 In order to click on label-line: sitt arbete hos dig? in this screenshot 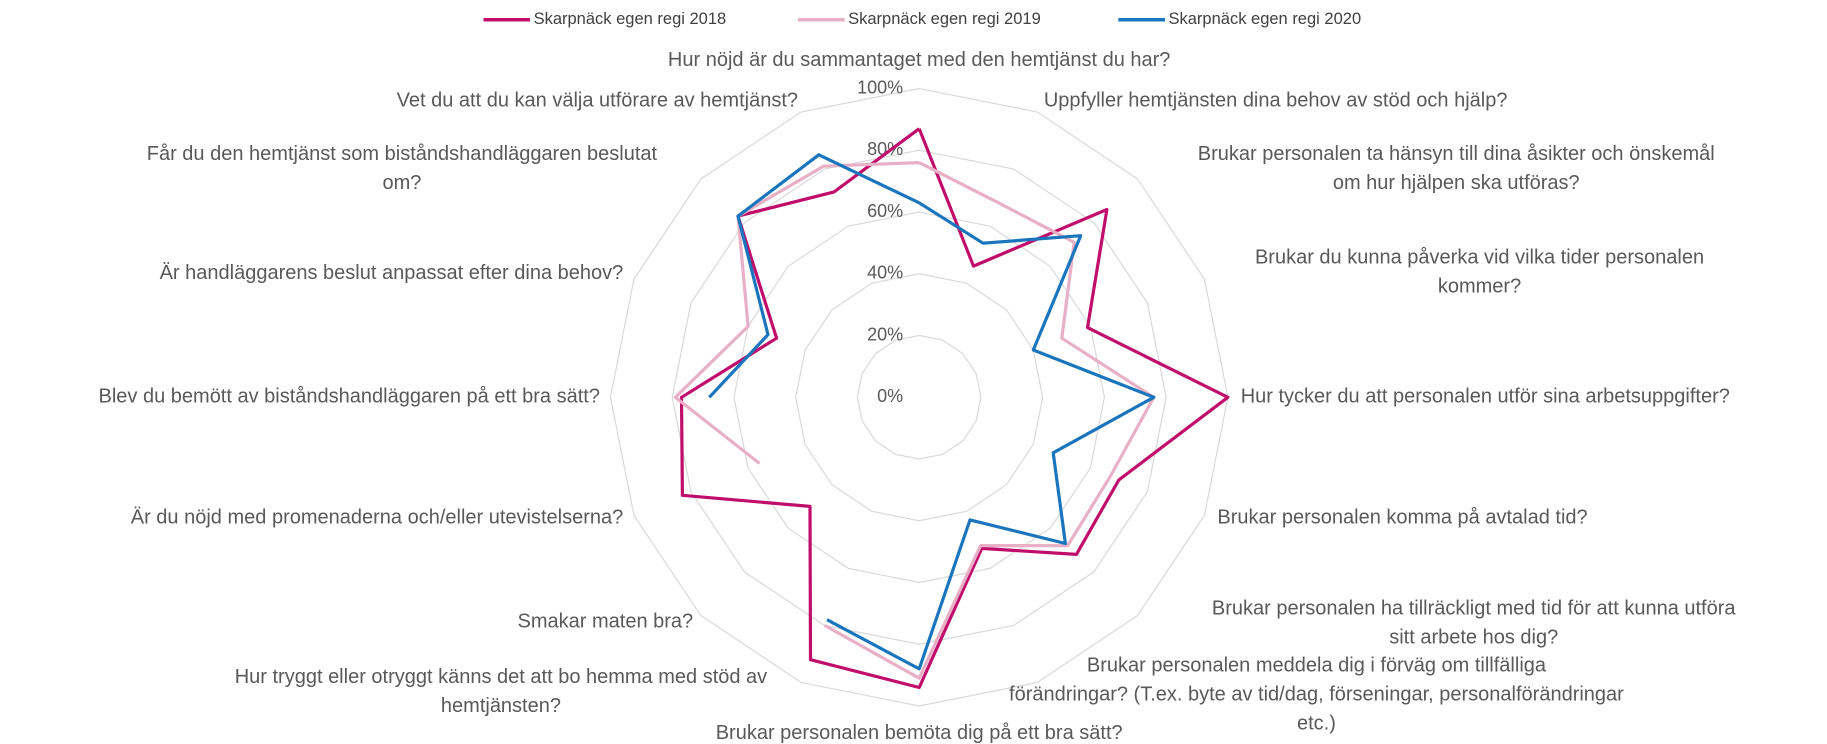, I will do `click(1473, 638)`.